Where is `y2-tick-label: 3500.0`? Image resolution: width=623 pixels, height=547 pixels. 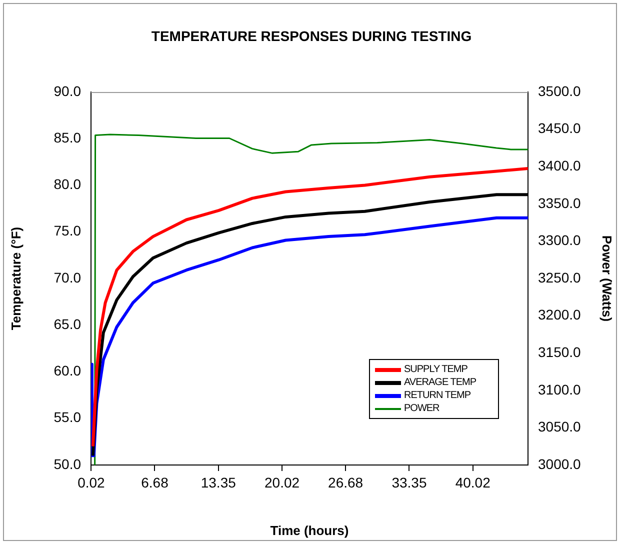
y2-tick-label: 3500.0 is located at coordinates (560, 90).